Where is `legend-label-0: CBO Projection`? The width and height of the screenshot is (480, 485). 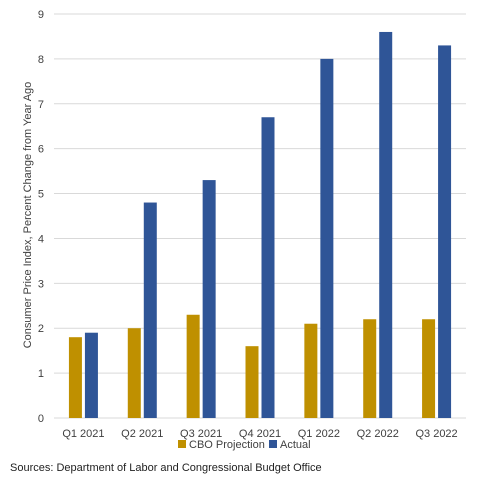
legend-label-0: CBO Projection is located at coordinates (227, 445).